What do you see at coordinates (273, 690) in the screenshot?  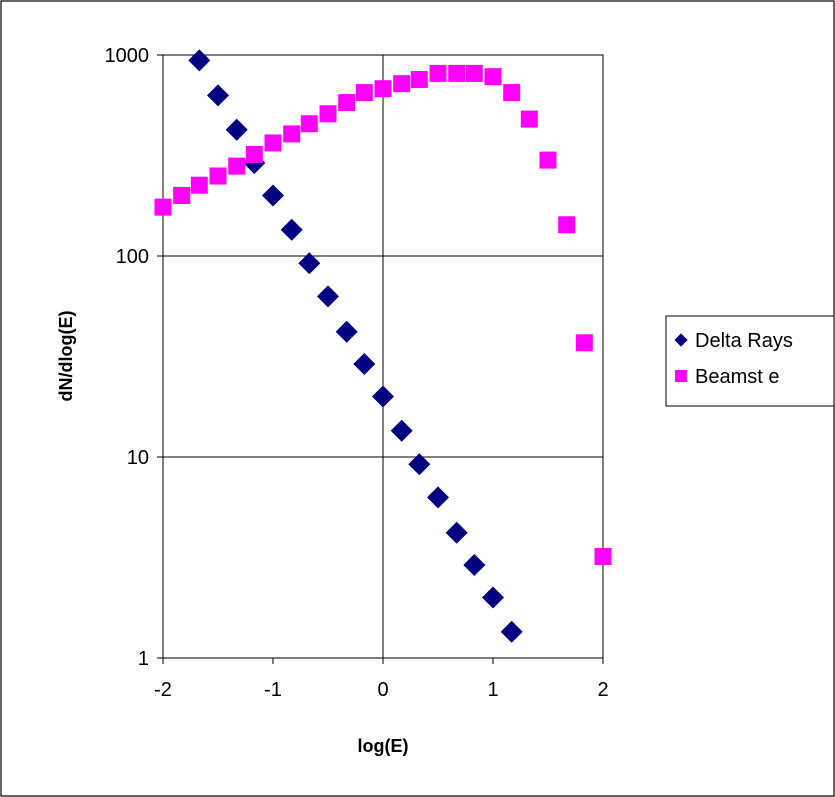 I see `x-tick-label: -1` at bounding box center [273, 690].